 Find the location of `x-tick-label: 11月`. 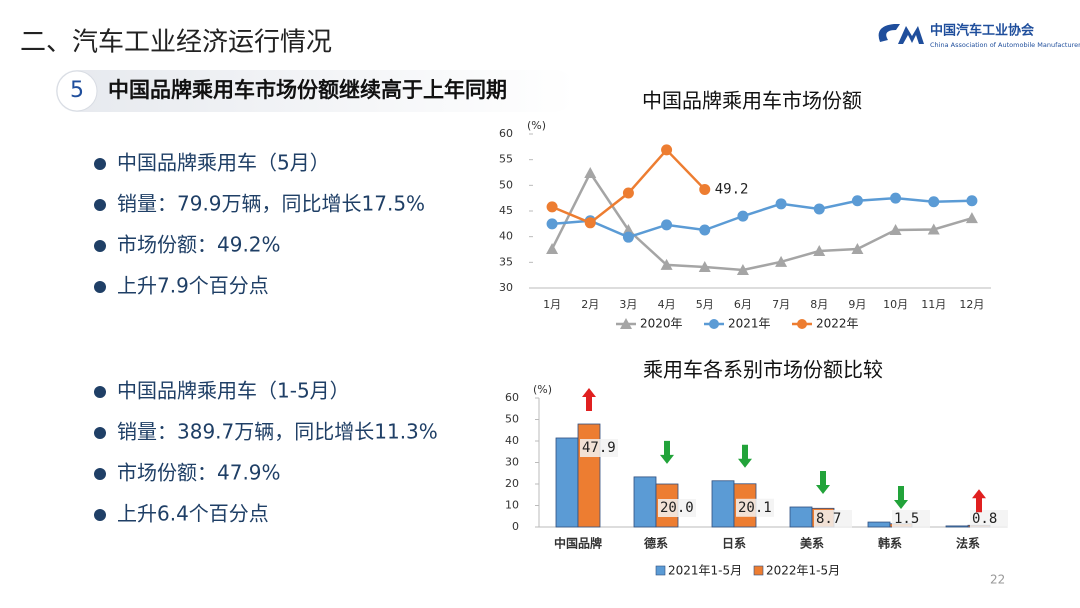

x-tick-label: 11月 is located at coordinates (933, 304).